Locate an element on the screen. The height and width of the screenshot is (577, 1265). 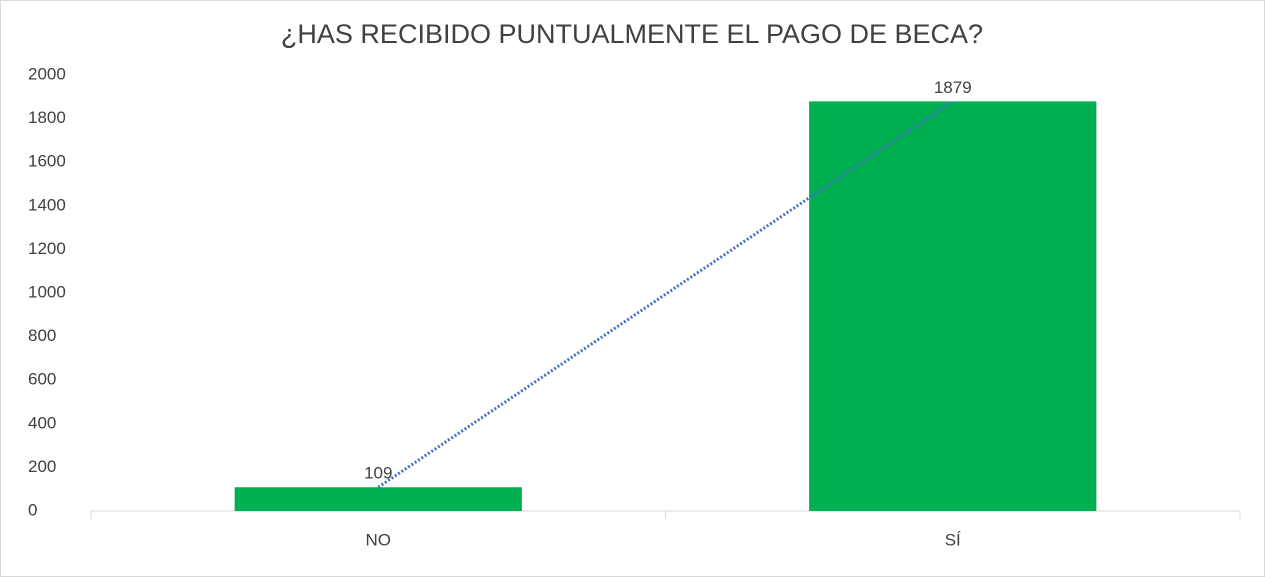
y-tick-label: 400 is located at coordinates (42, 422).